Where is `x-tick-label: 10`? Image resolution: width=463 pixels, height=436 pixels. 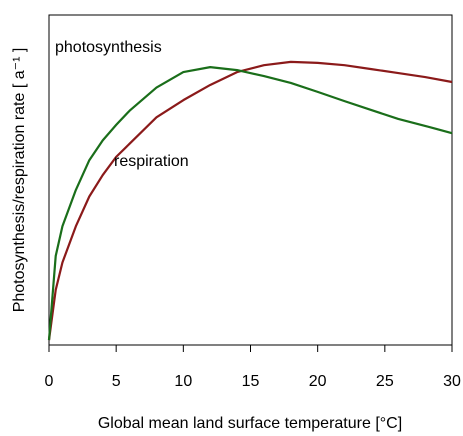
x-tick-label: 10 is located at coordinates (183, 381).